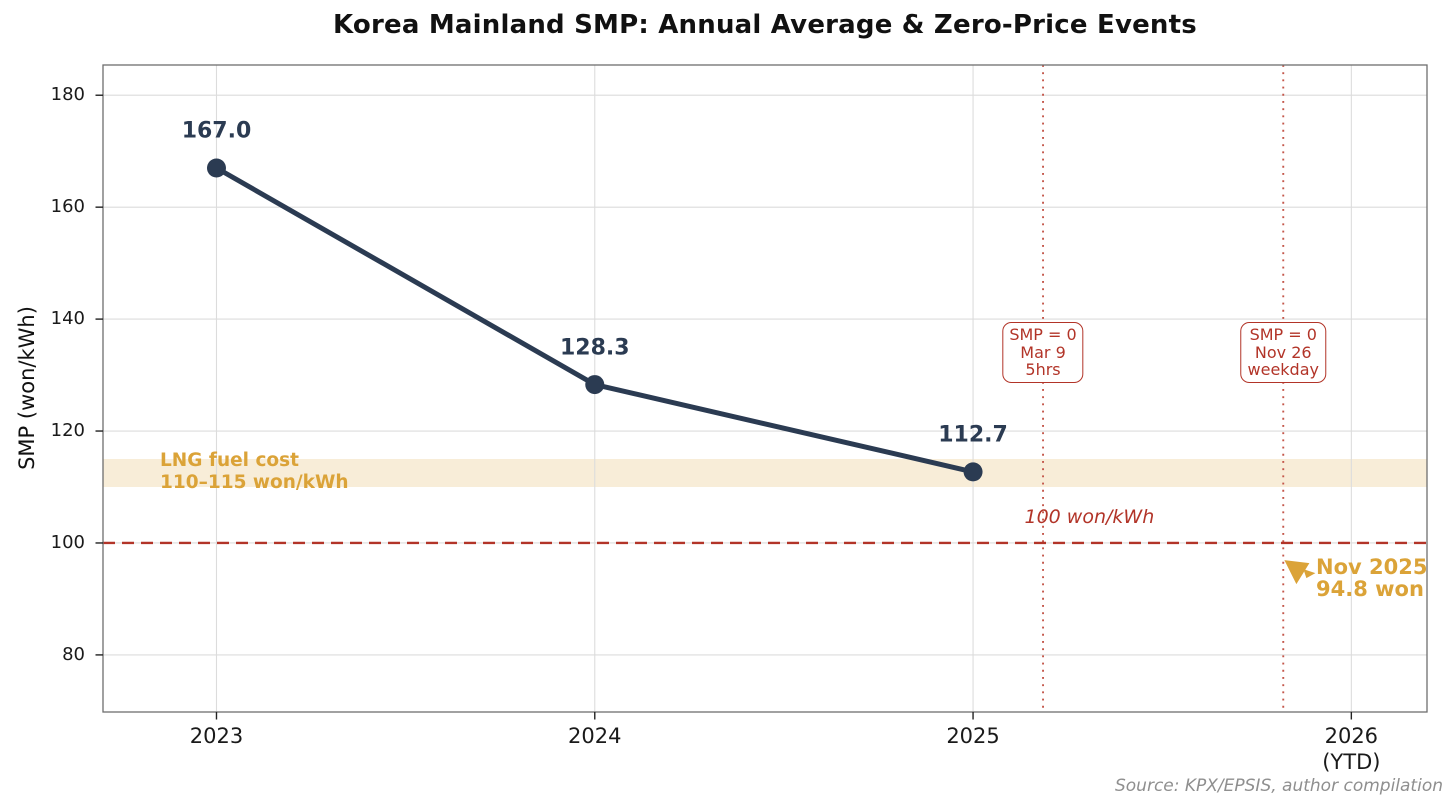 The width and height of the screenshot is (1456, 807). I want to click on lng-band-label: LNG fuel cost 110–115 won/kWh, so click(254, 472).